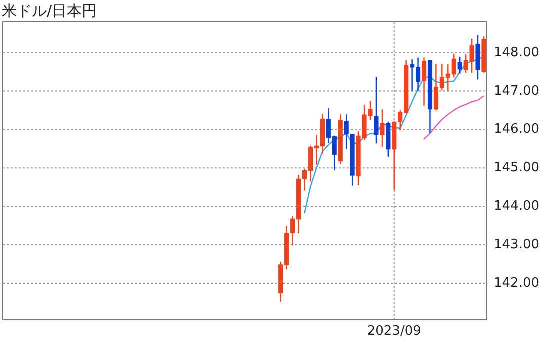 The height and width of the screenshot is (344, 560). I want to click on y-tick-label: 146.00, so click(517, 130).